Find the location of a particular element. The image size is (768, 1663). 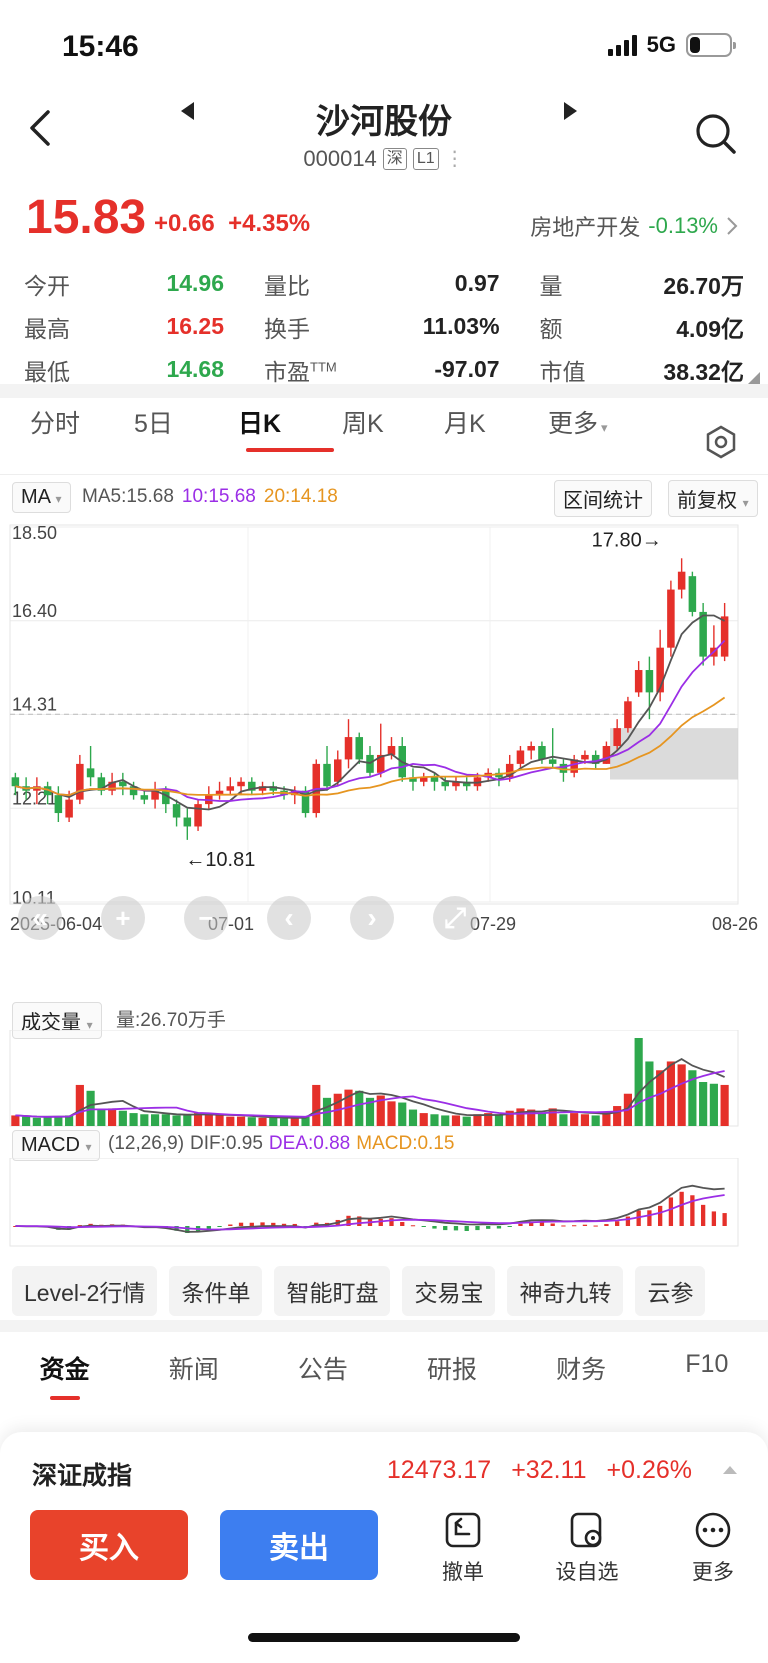

quote-row: 今开 14.96 量比 0.97 量 26.70万 is located at coordinates (384, 283).